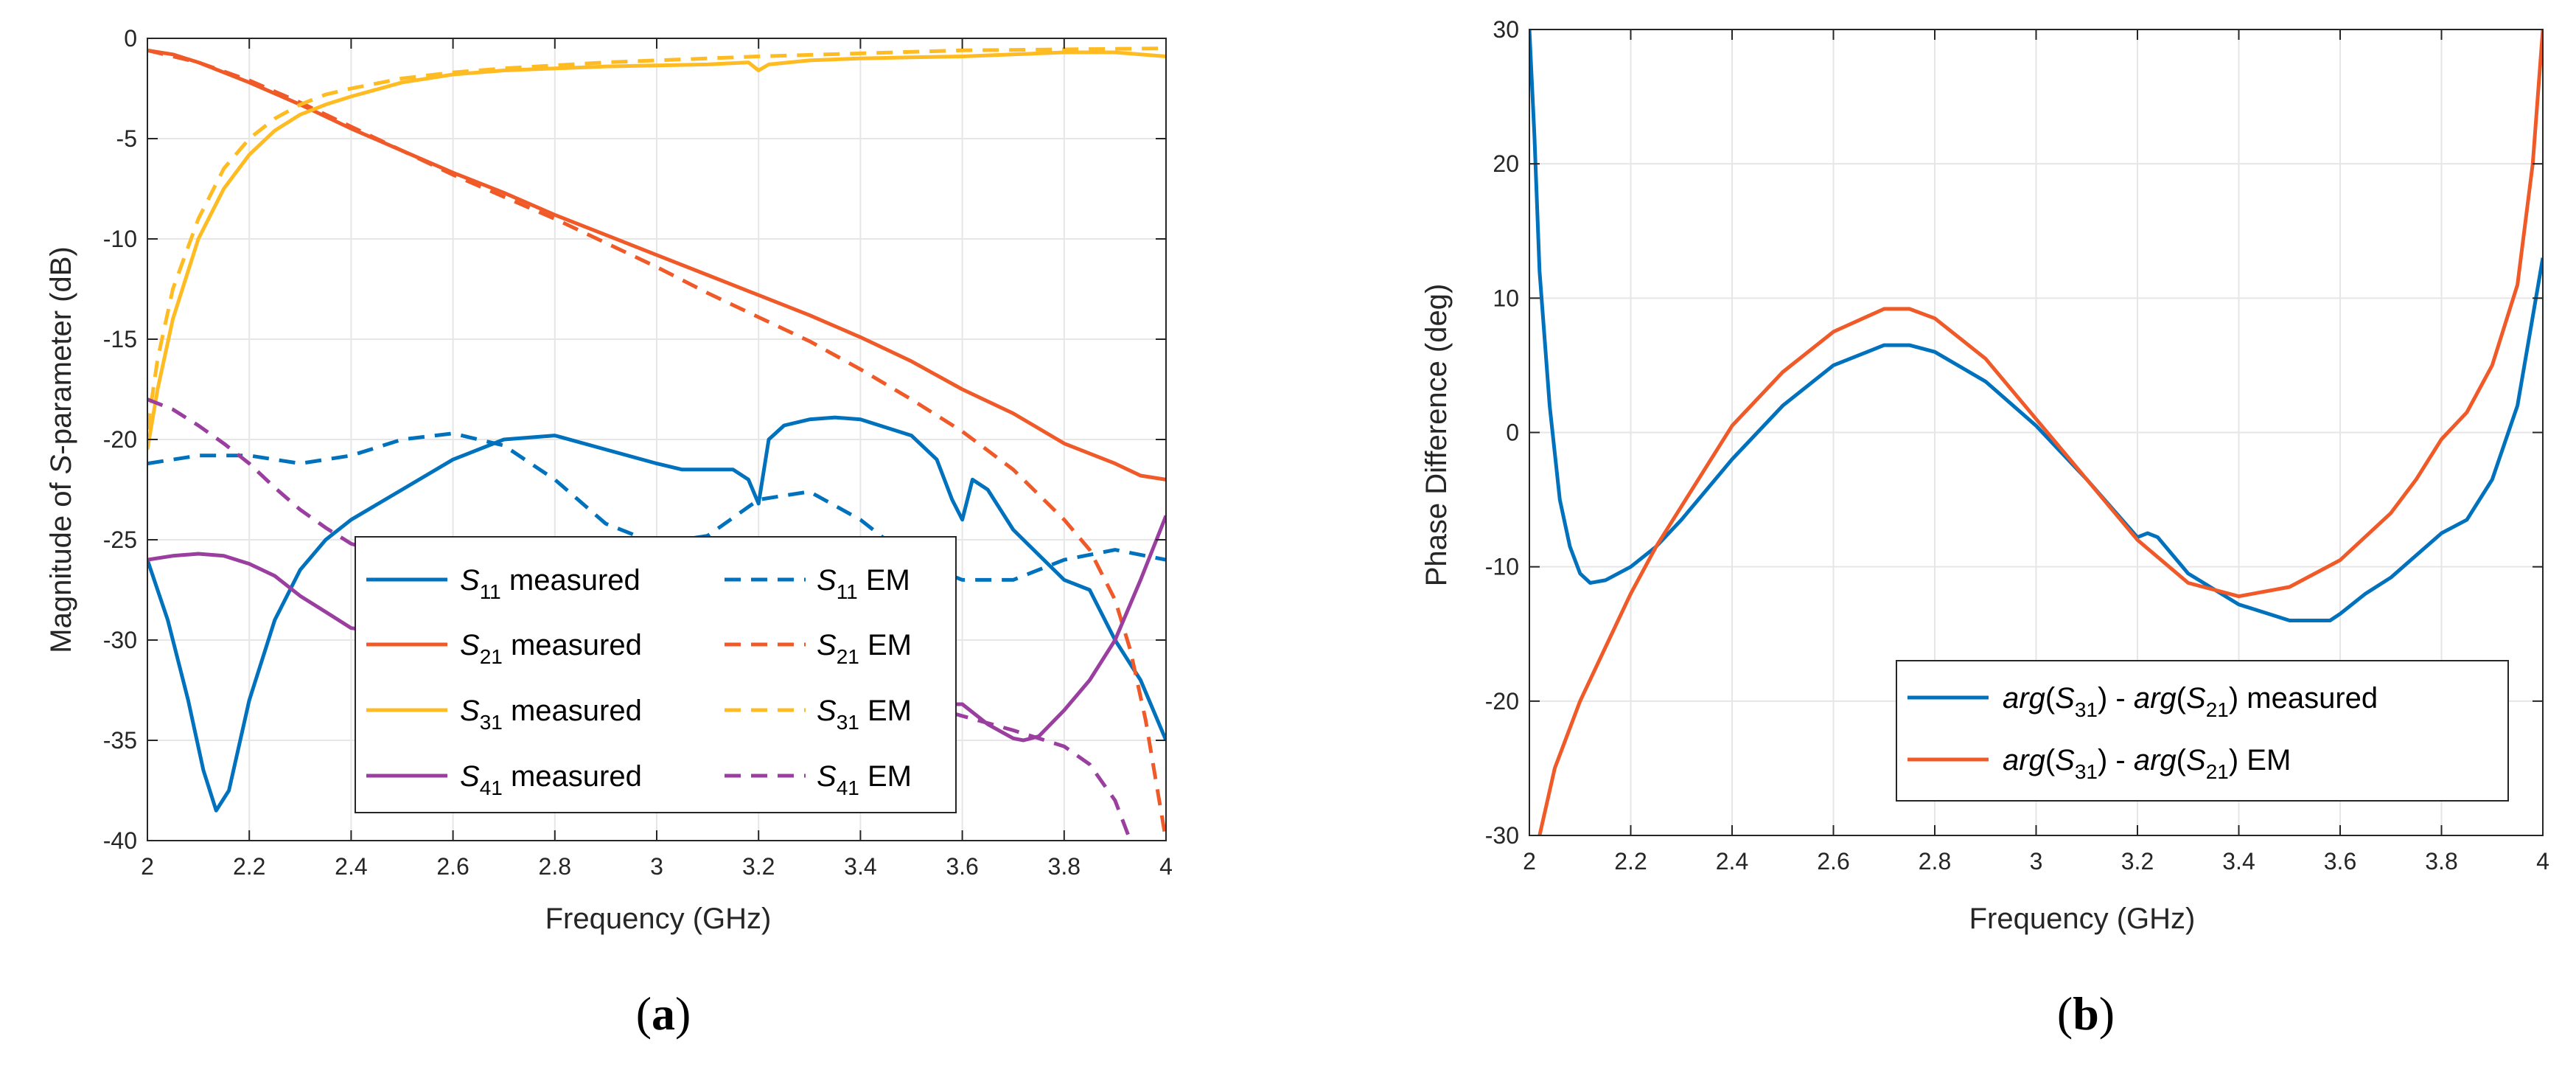 The height and width of the screenshot is (1081, 2576). What do you see at coordinates (1502, 567) in the screenshot?
I see `y-tick-label-b: -10` at bounding box center [1502, 567].